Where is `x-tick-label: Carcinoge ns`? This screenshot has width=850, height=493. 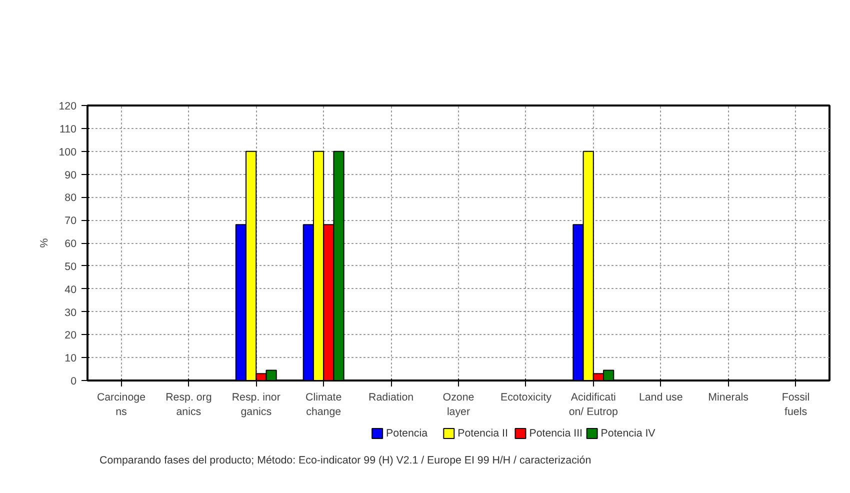 x-tick-label: Carcinoge ns is located at coordinates (121, 405).